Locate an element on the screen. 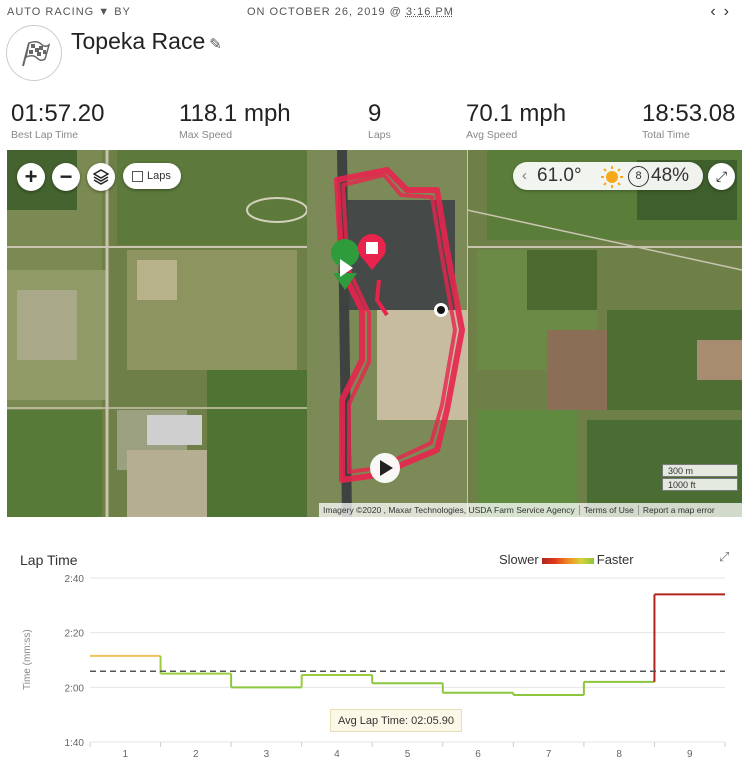  humidity: 48% is located at coordinates (670, 175).